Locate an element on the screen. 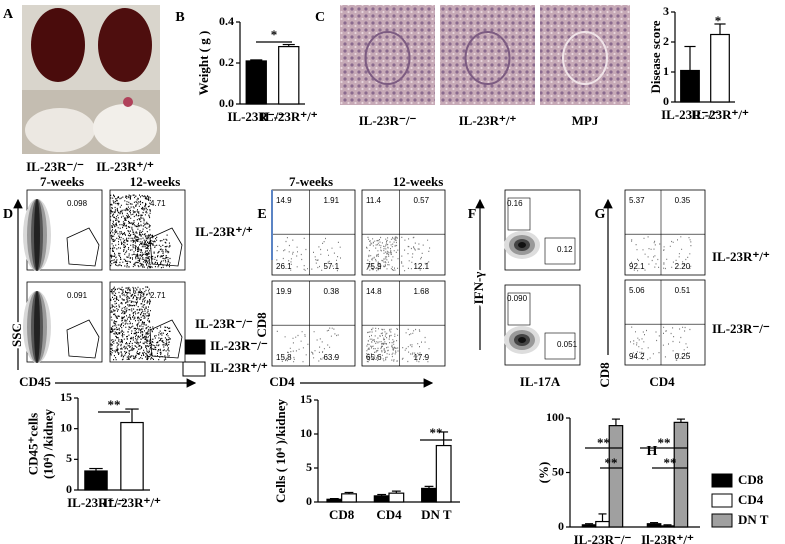 The image size is (785, 544). panel-label: A is located at coordinates (8, 14).